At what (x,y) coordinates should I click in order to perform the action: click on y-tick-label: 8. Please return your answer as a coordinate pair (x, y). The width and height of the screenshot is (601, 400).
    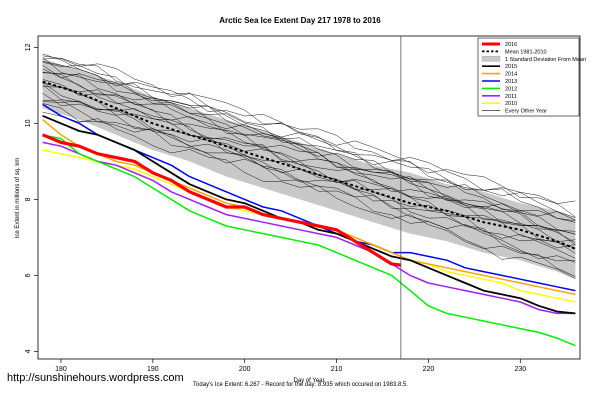
    Looking at the image, I should click on (28, 199).